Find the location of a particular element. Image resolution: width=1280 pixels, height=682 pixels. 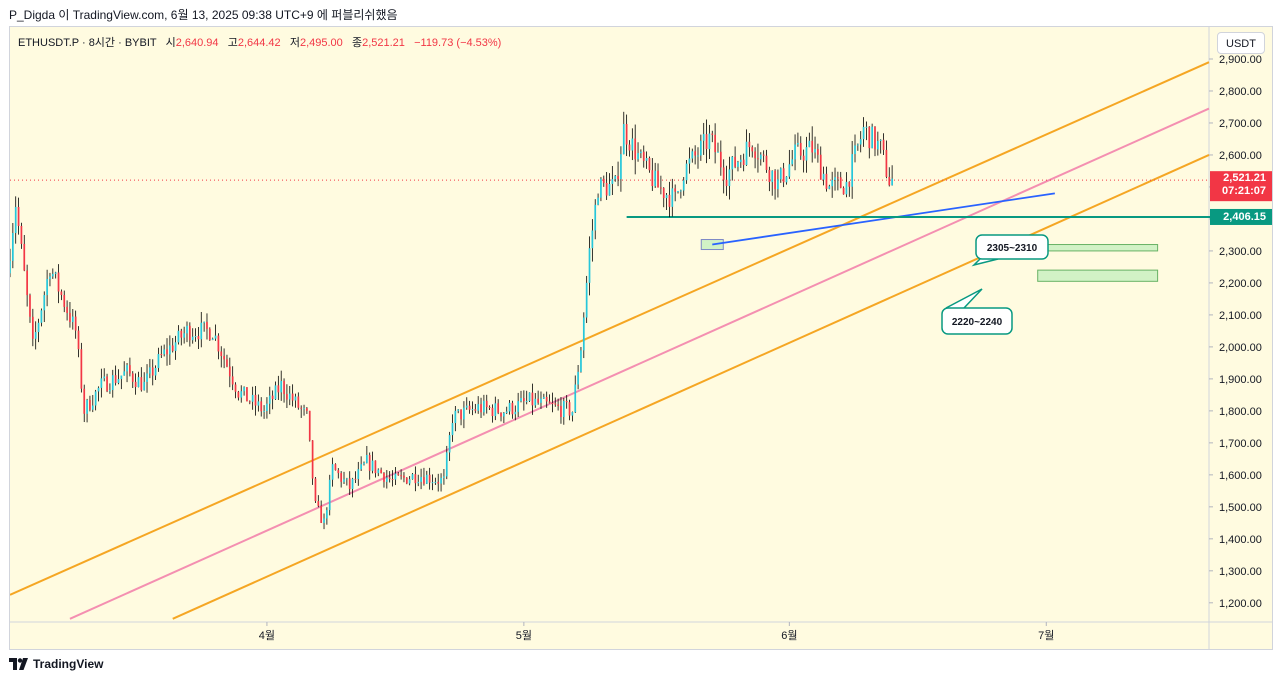

price-axis-label: 2,200.00 is located at coordinates (1240, 284).